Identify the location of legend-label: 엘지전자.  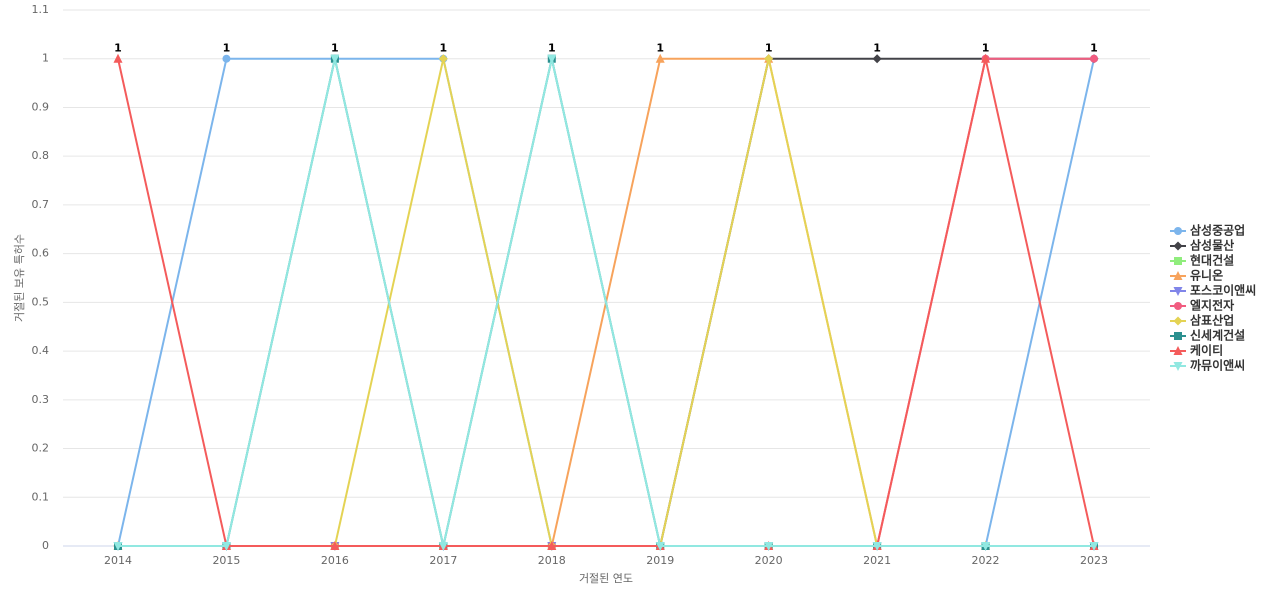
(1212, 305).